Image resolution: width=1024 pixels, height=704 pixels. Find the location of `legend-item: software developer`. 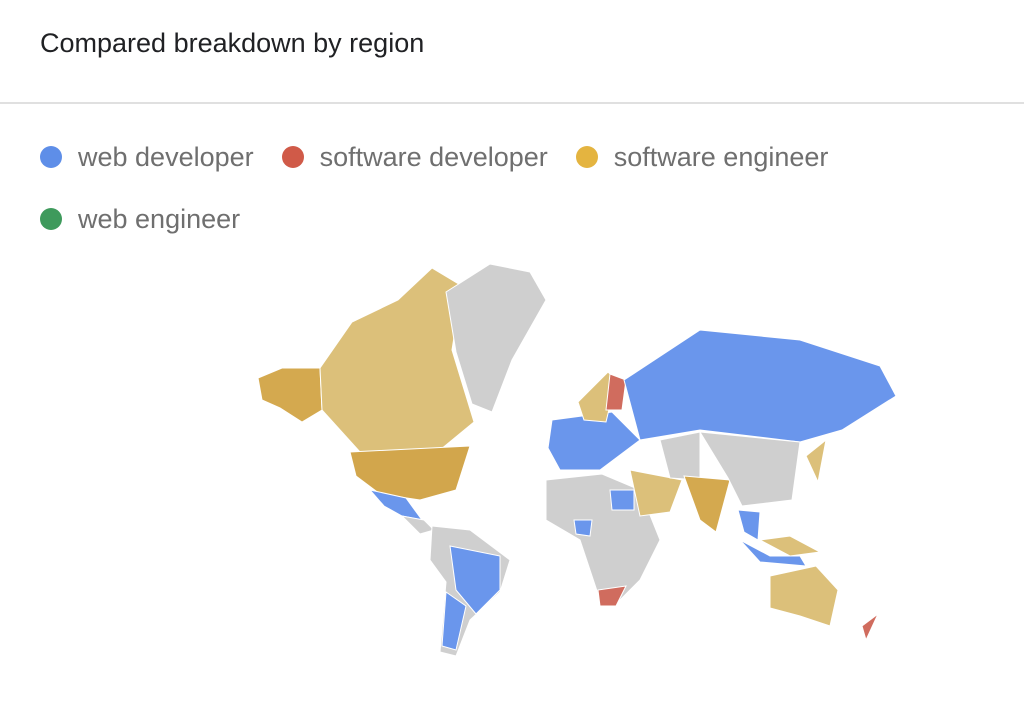

legend-item: software developer is located at coordinates (414, 157).